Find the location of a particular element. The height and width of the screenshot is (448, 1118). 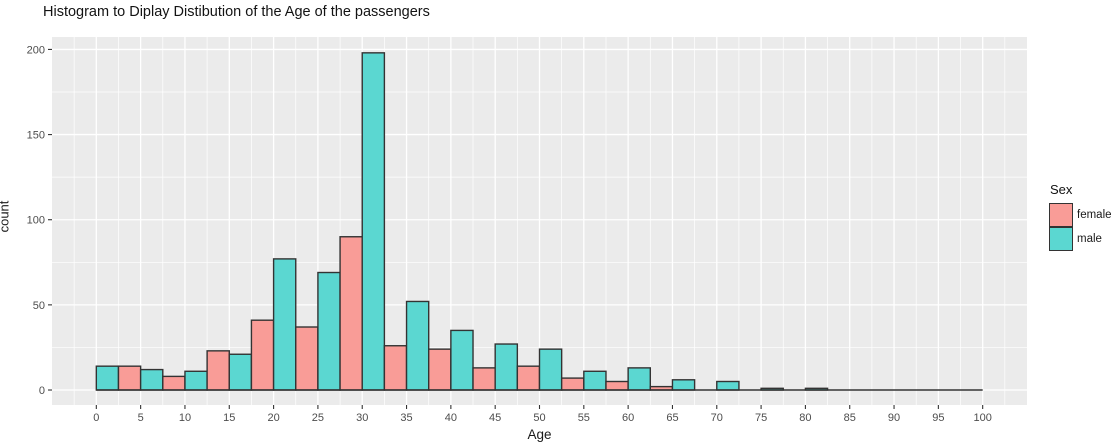

y-tick-label: 0 is located at coordinates (42, 391).